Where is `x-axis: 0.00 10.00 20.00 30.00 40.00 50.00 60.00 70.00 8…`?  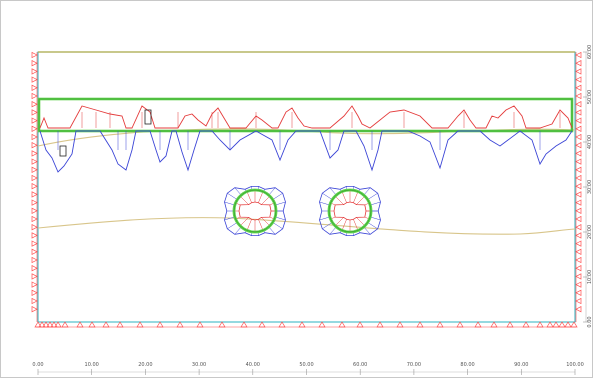 x-axis: 0.00 10.00 20.00 30.00 40.00 50.00 60.00 70.00 8… is located at coordinates (308, 368).